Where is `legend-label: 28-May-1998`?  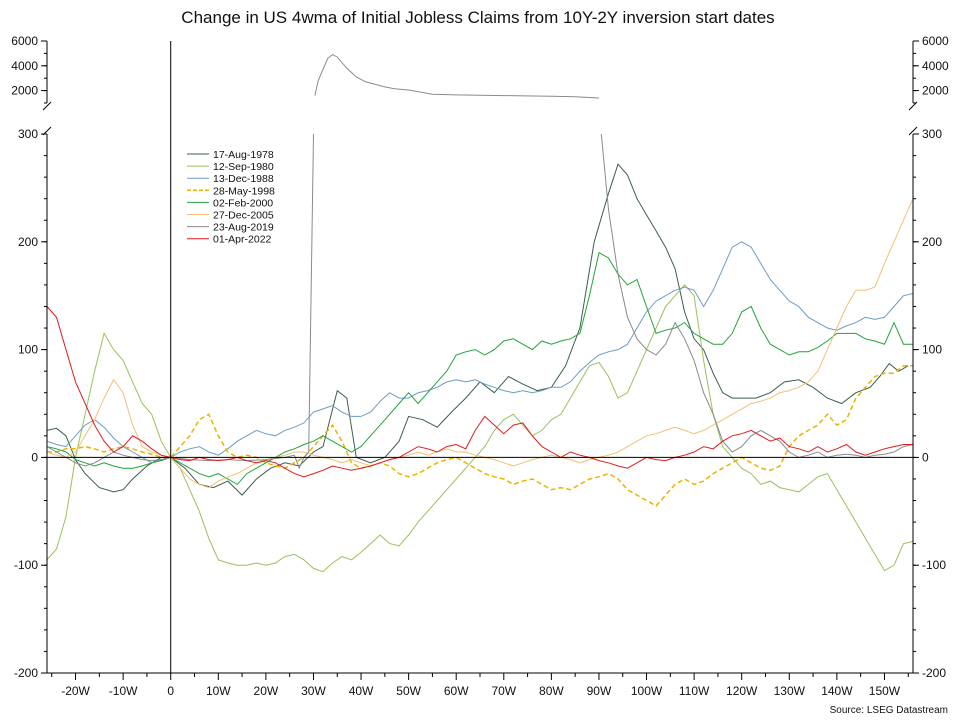
legend-label: 28-May-1998 is located at coordinates (244, 191).